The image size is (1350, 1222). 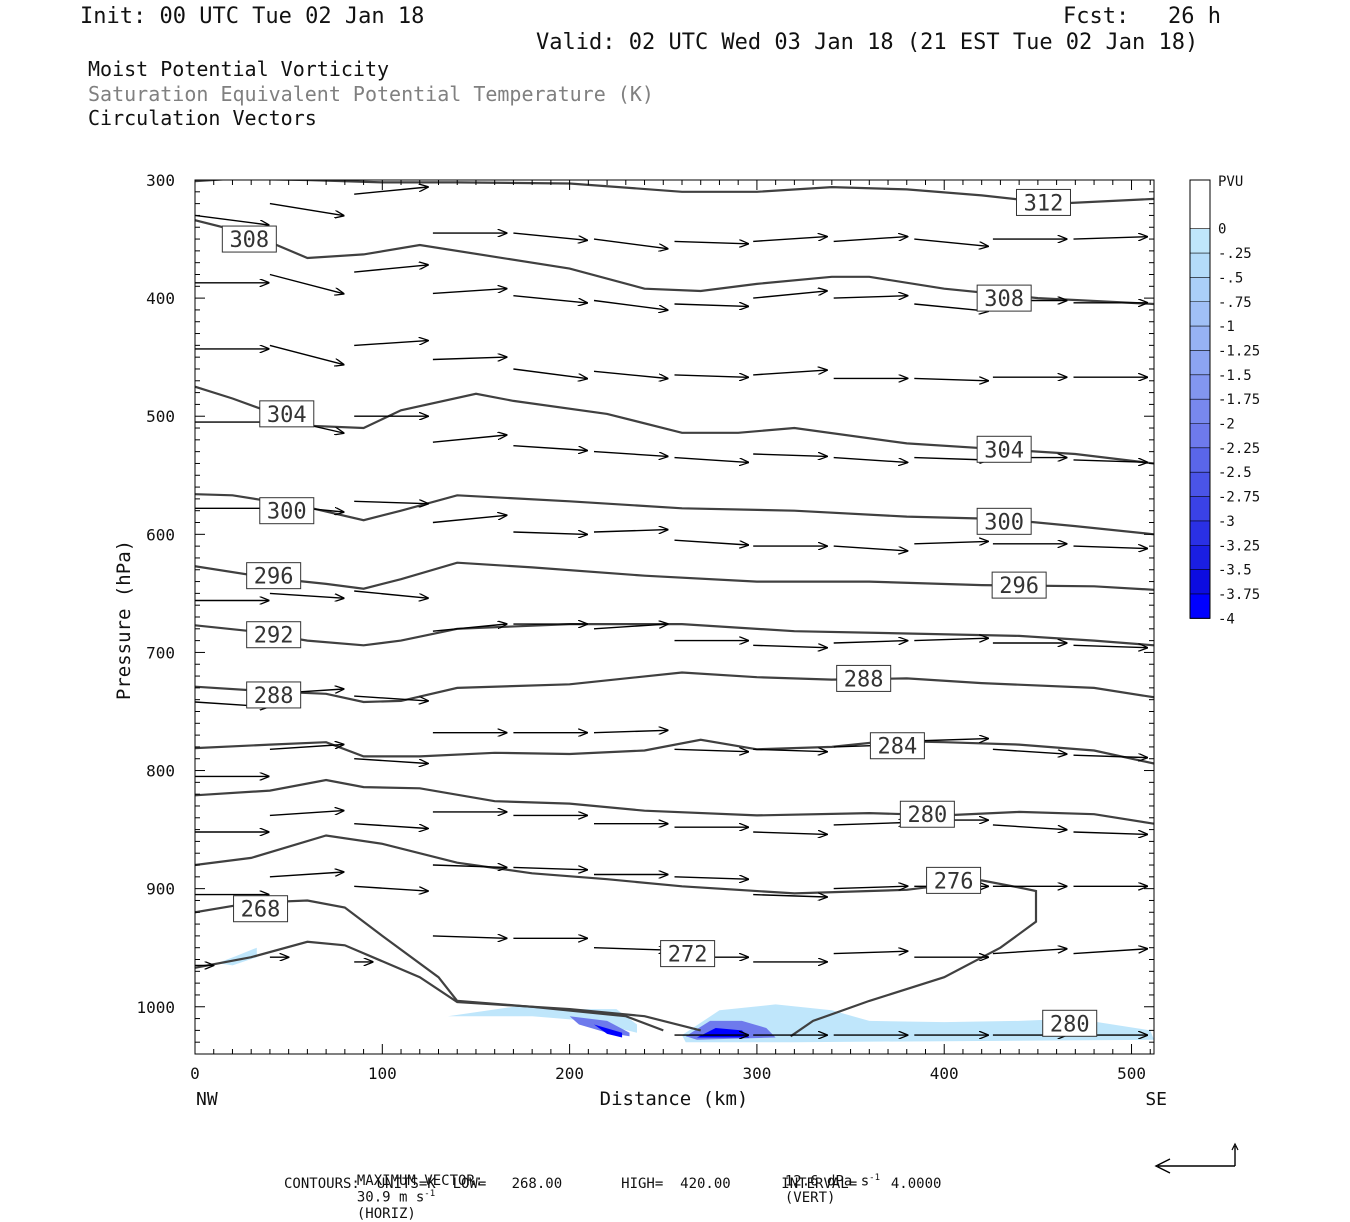 I want to click on colorbar-label: -3, so click(x=1226, y=522).